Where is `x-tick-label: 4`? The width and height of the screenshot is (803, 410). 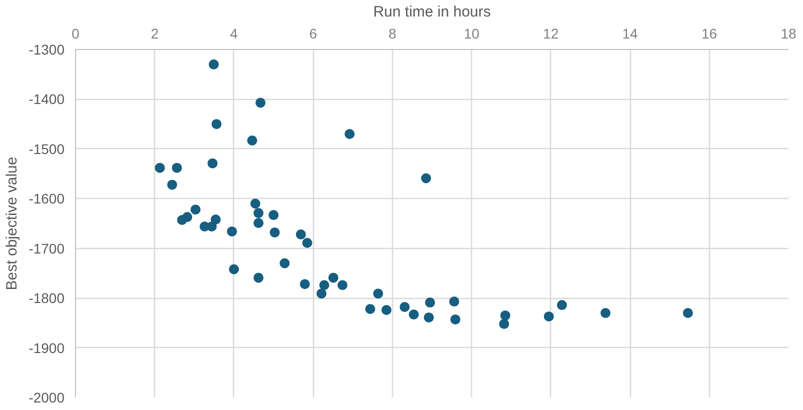 x-tick-label: 4 is located at coordinates (234, 34).